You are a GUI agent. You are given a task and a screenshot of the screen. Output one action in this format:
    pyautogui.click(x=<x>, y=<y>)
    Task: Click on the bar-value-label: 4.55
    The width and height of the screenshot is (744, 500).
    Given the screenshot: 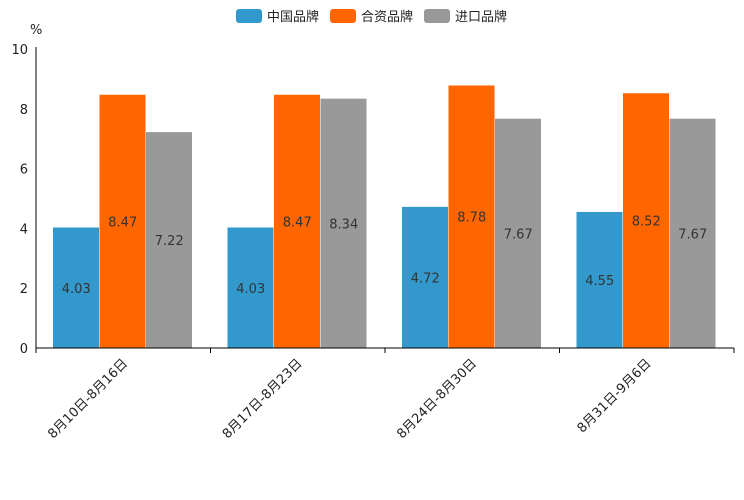 What is the action you would take?
    pyautogui.click(x=599, y=281)
    